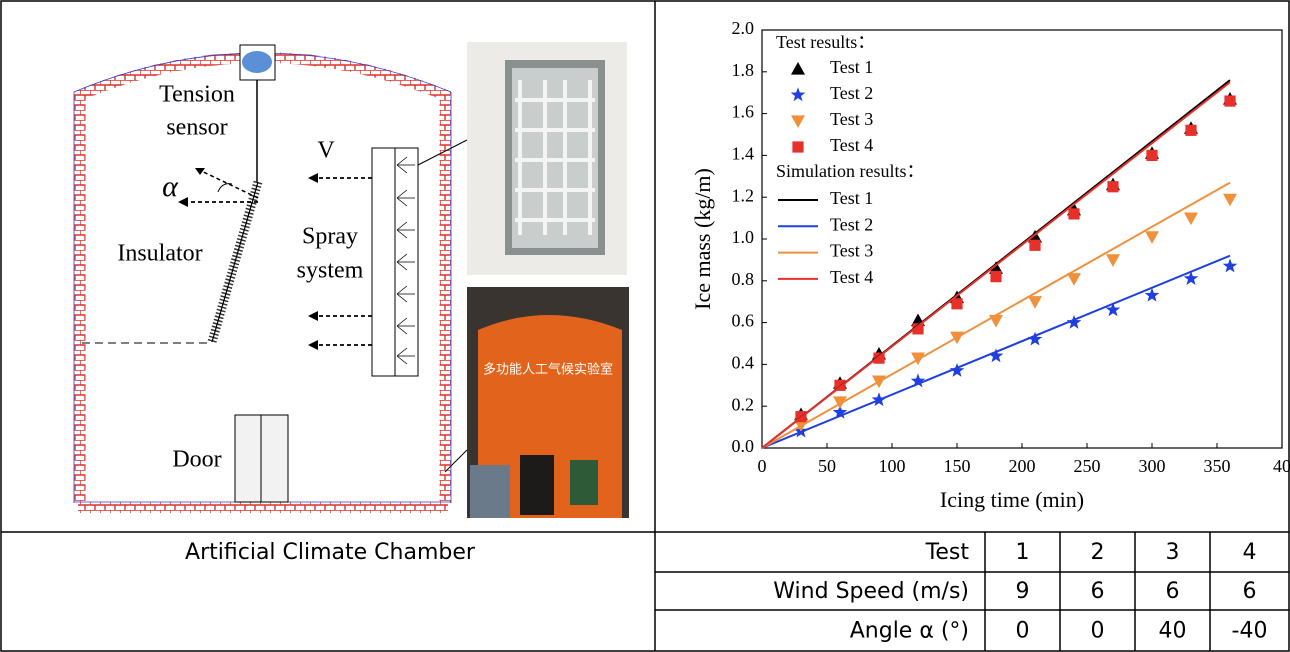 The width and height of the screenshot is (1290, 652). I want to click on x-tick-label: 200, so click(1022, 466).